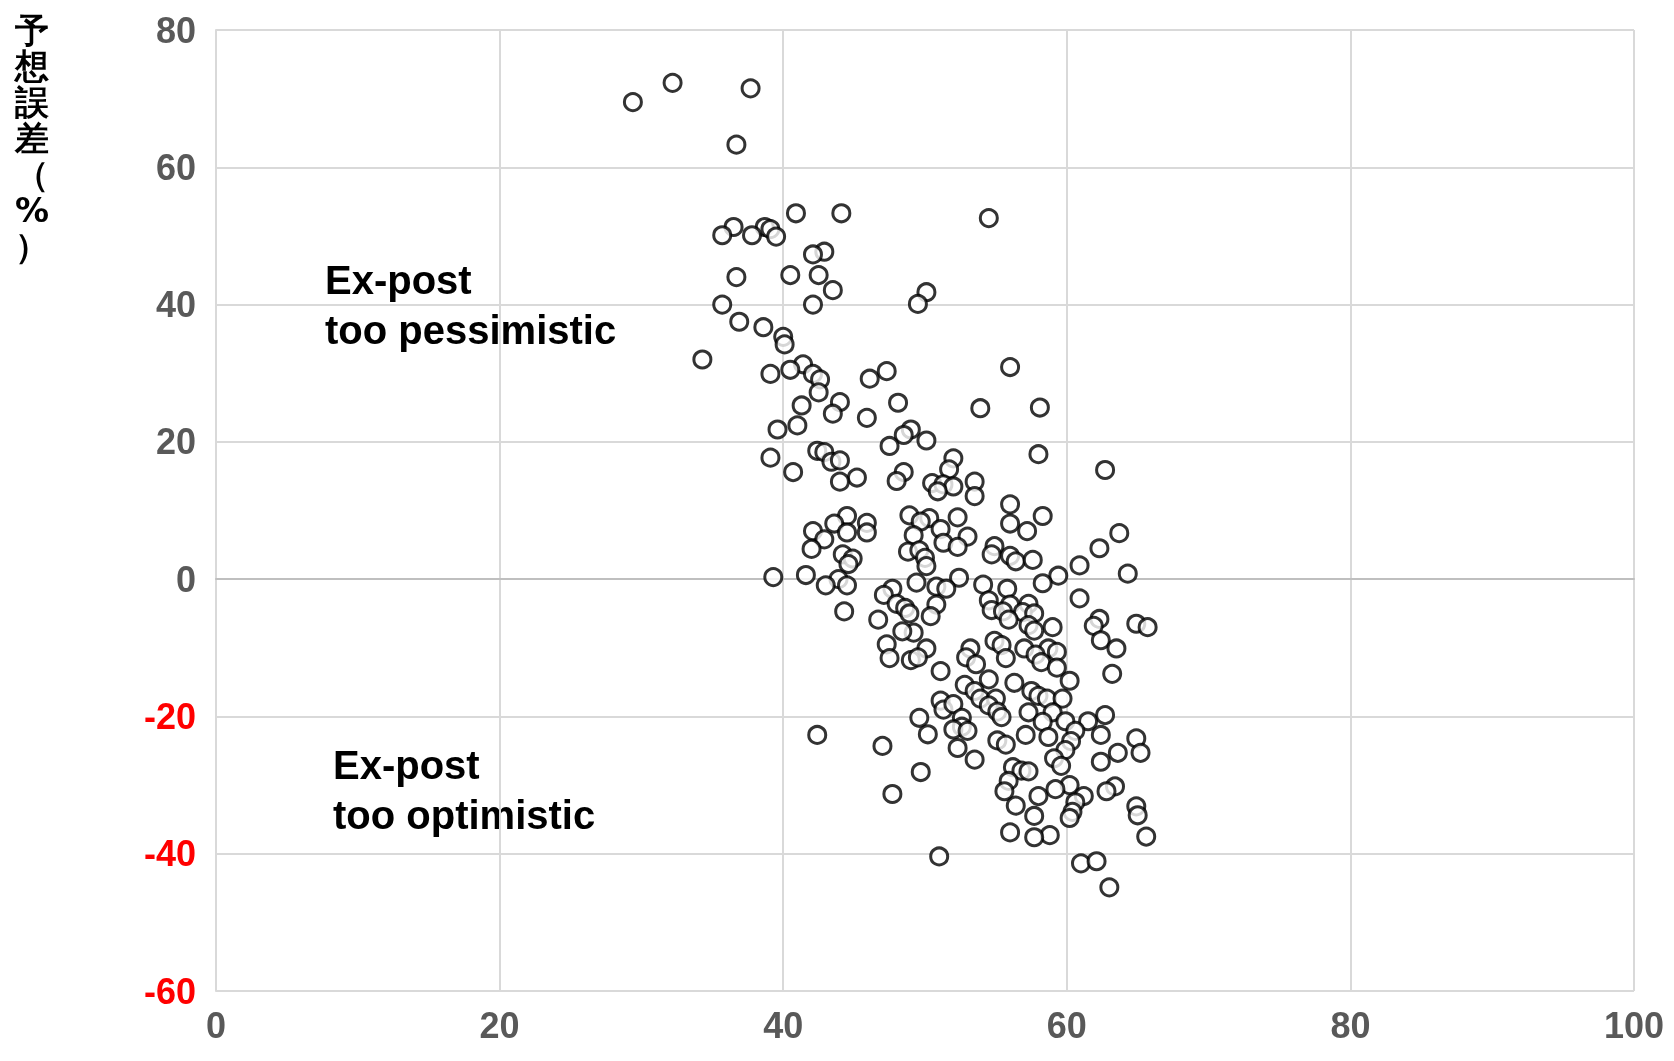  Describe the element at coordinates (464, 790) in the screenshot. I see `annotation: Ex-post too optimistic` at that location.